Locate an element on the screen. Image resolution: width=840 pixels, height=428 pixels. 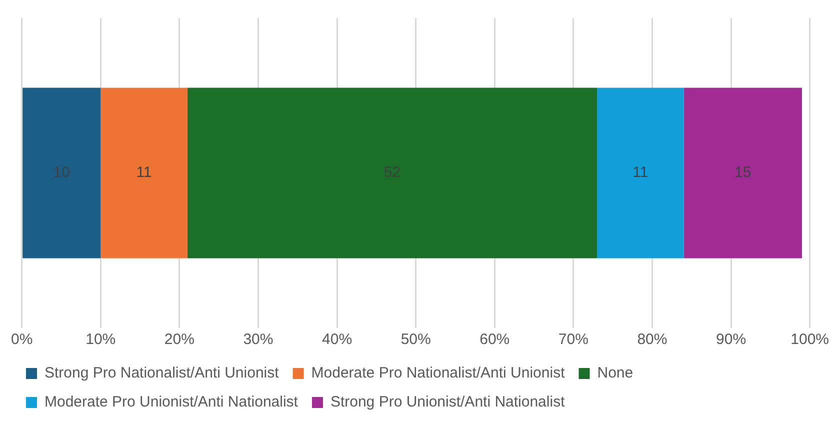
legend-label: Strong Pro Unionist/Anti Nationalist is located at coordinates (448, 402).